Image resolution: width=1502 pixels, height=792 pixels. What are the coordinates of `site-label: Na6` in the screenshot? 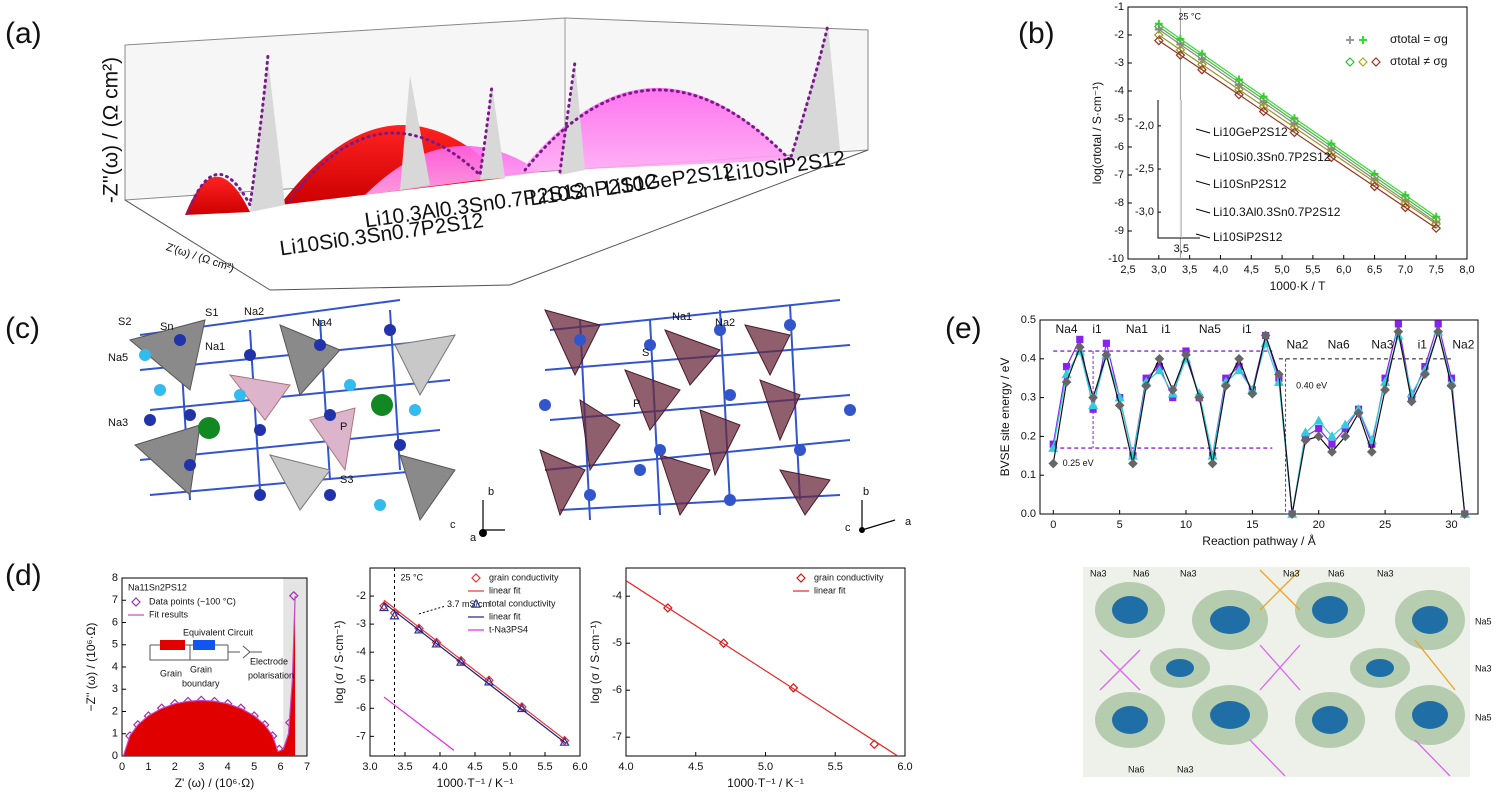 It's located at (1339, 344).